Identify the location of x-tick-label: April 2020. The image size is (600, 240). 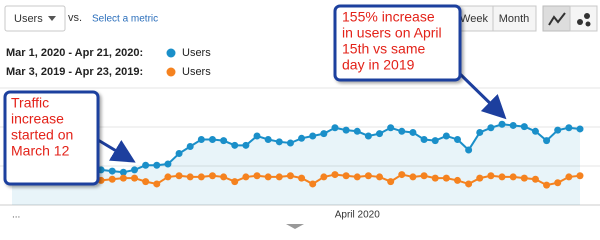
(357, 215).